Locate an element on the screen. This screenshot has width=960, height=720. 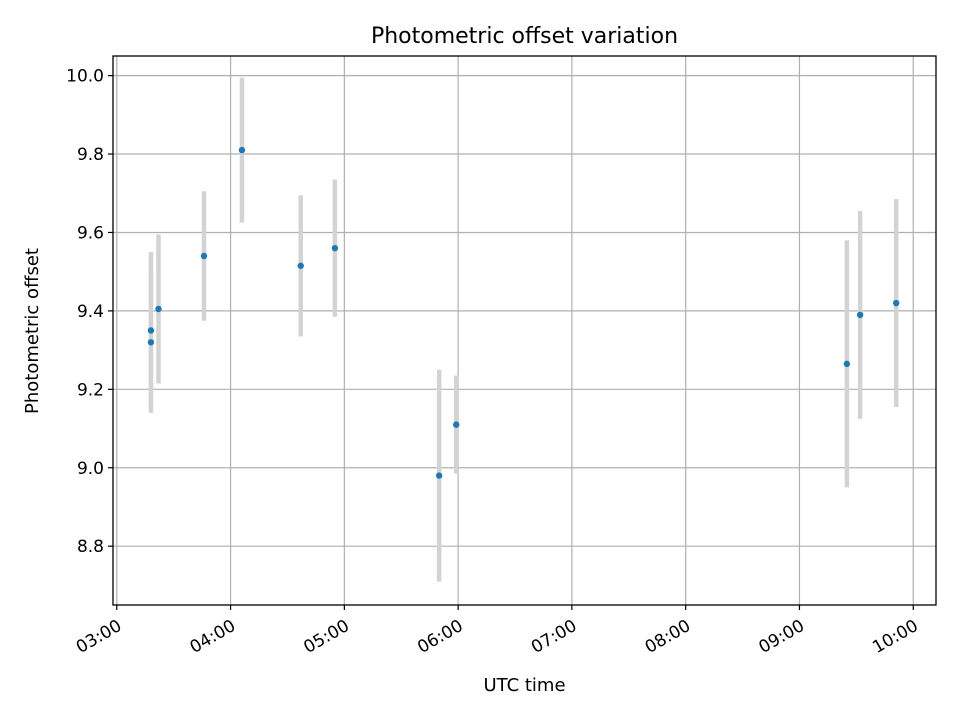
x-axis-ticks: 03:00 04:00 05:00 06:00 07:00 08:00 09:00 10:00 is located at coordinates (497, 631).